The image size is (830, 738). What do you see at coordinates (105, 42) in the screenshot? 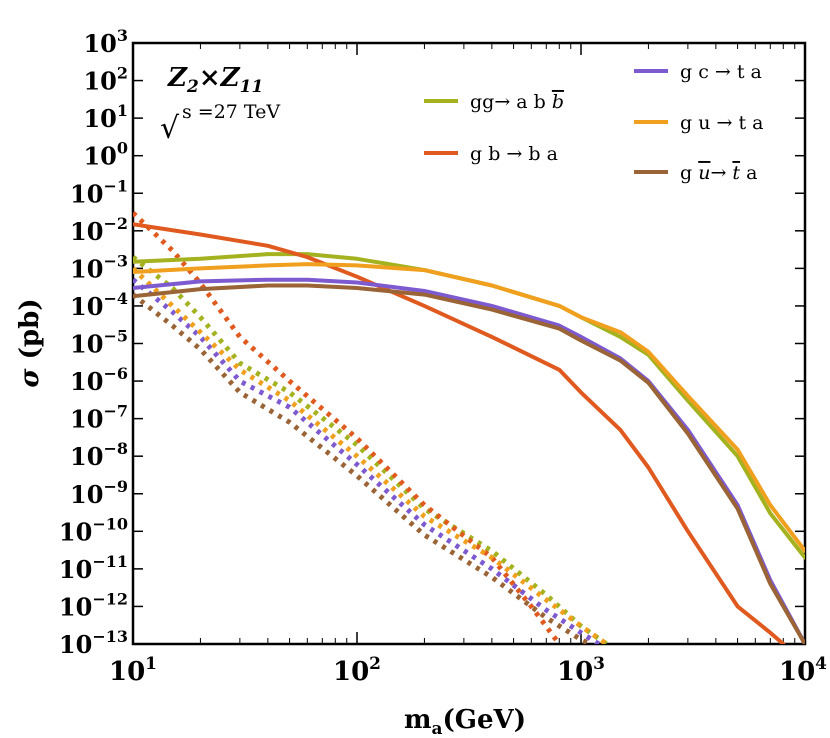
I see `y-tick-label: 10³` at bounding box center [105, 42].